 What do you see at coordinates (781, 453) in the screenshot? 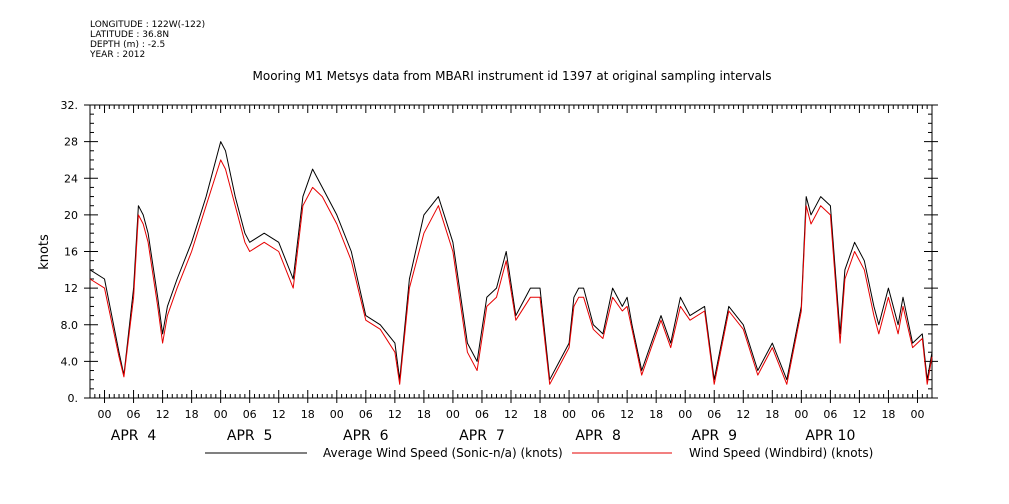
I see `legend-label-windbird: Wind Speed (Windbird) (knots)` at bounding box center [781, 453].